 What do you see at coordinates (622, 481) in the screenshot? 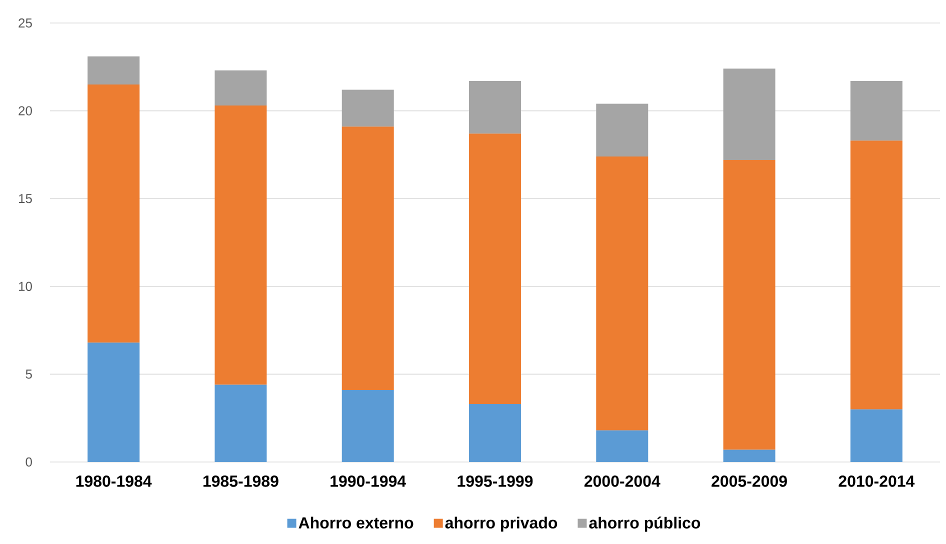
I see `x-tick-label: 2000-2004` at bounding box center [622, 481].